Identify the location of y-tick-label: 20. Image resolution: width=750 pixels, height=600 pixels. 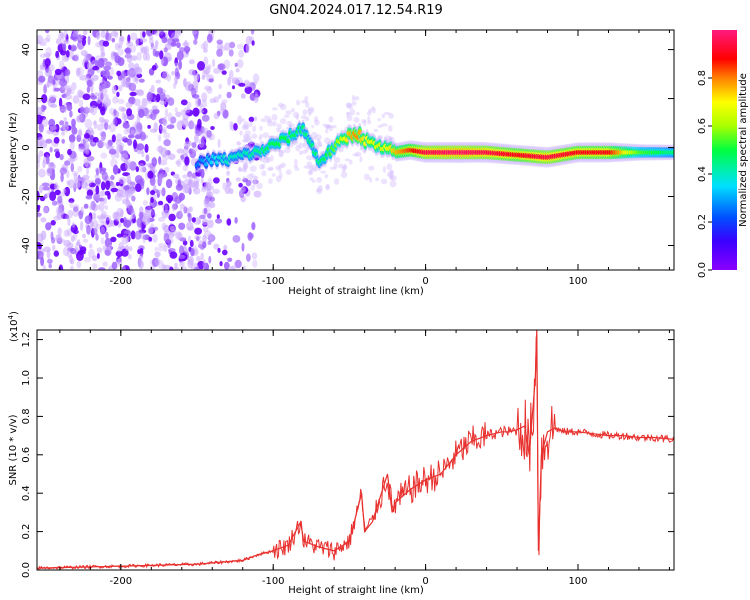
(26, 98).